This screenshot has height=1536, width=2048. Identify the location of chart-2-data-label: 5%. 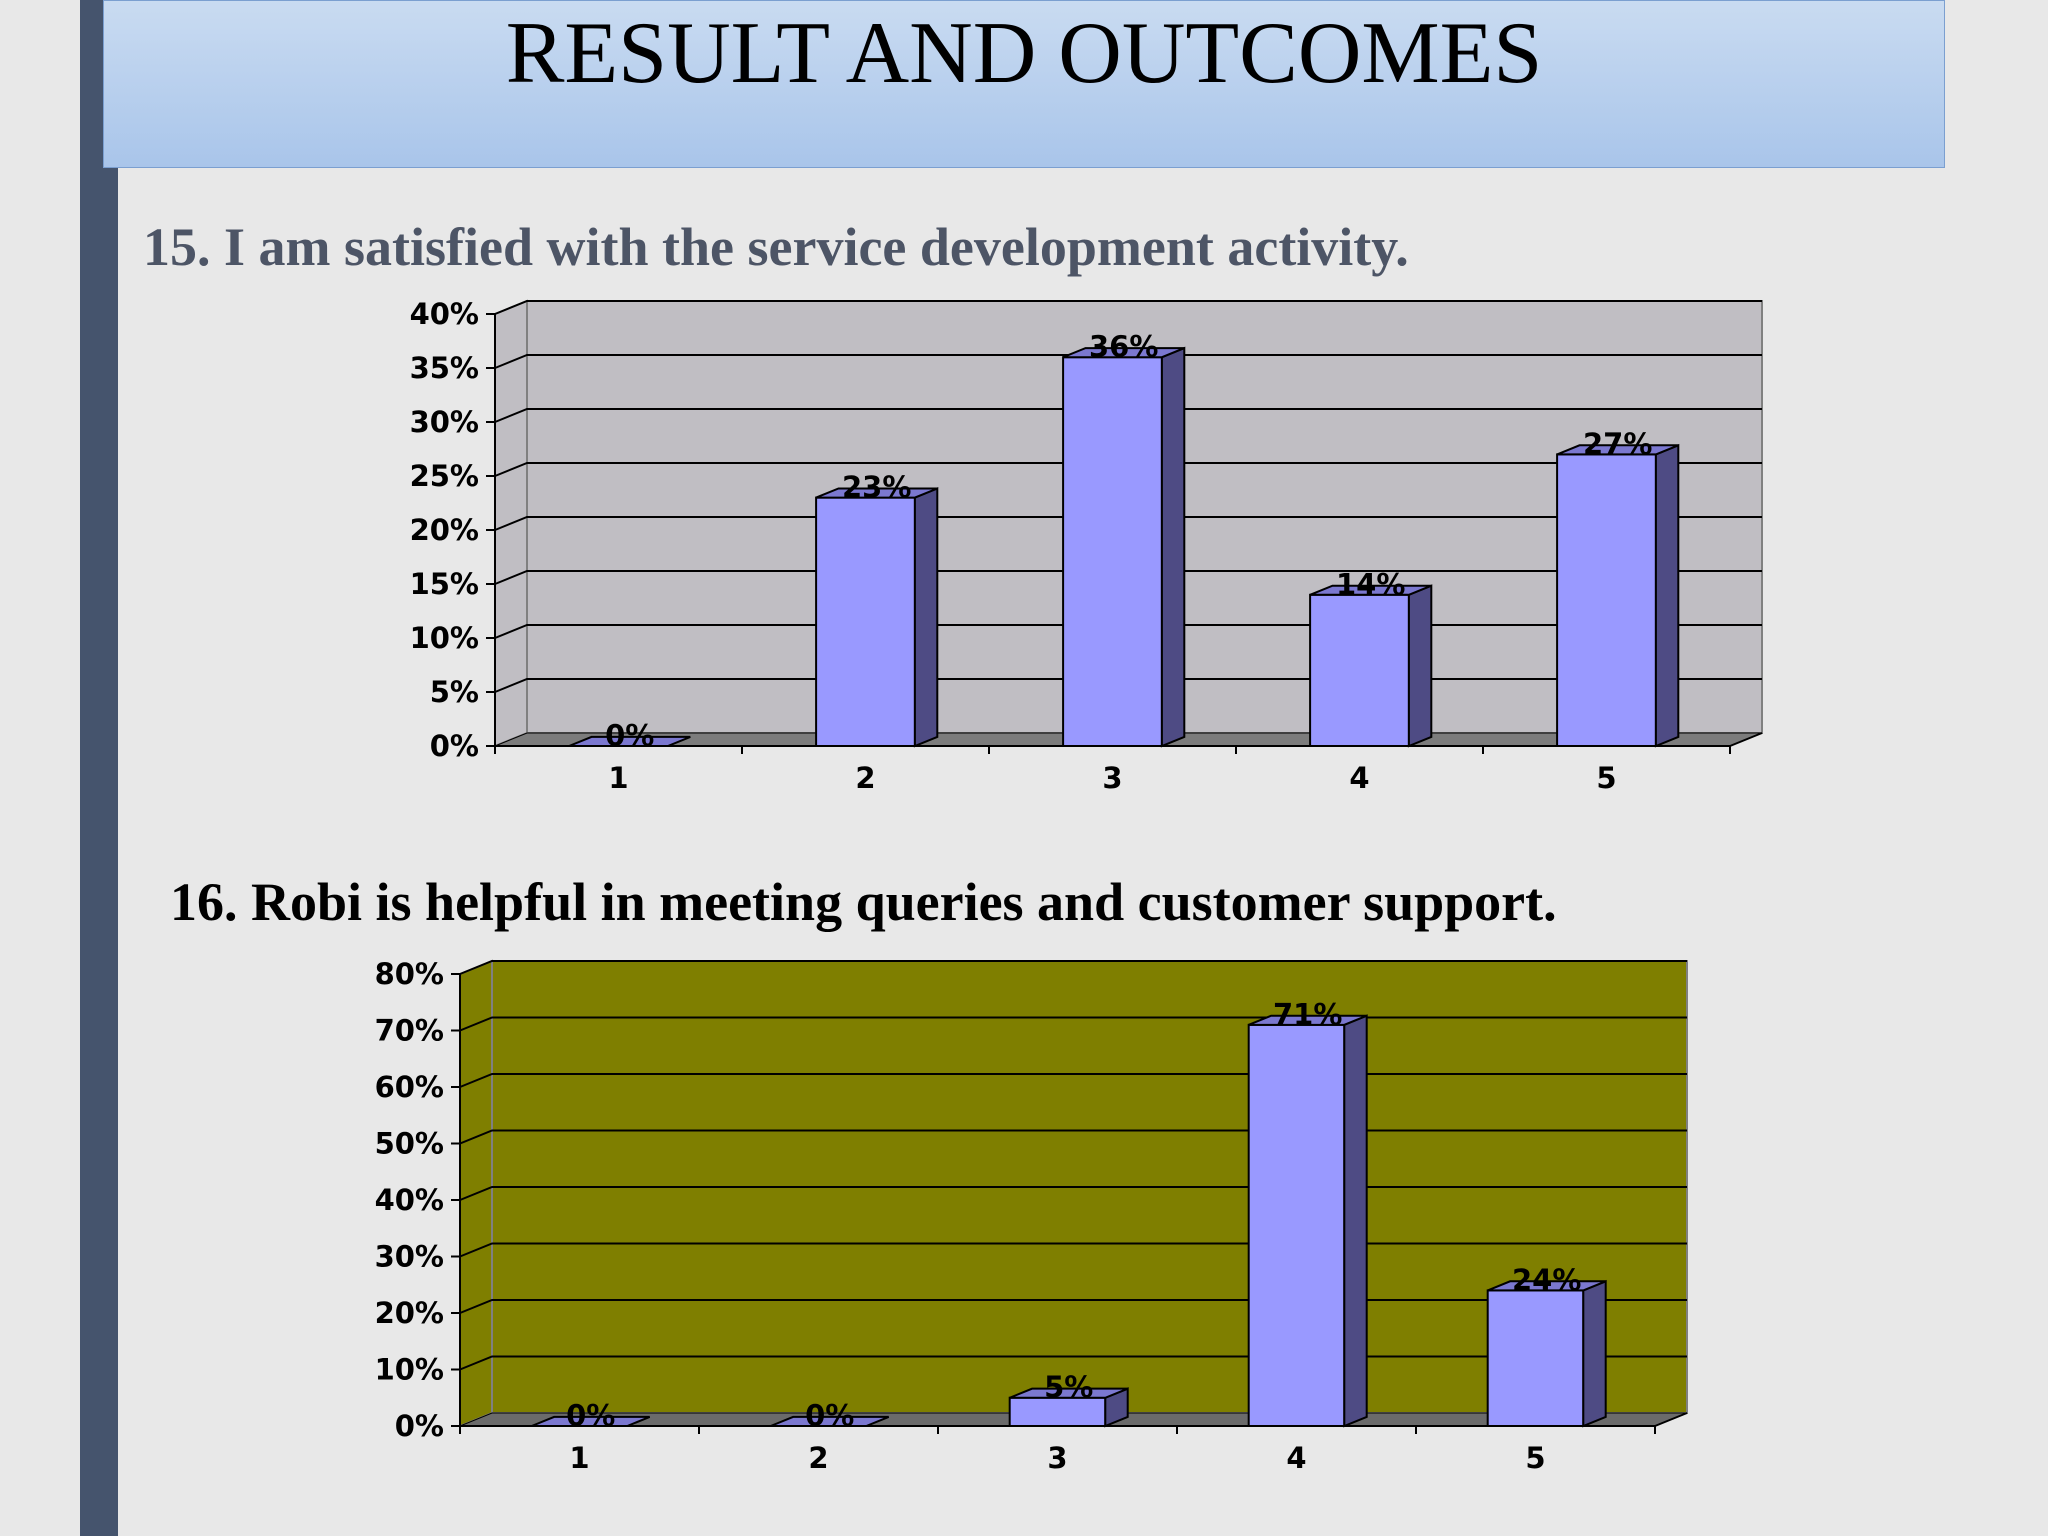
(1068, 1387).